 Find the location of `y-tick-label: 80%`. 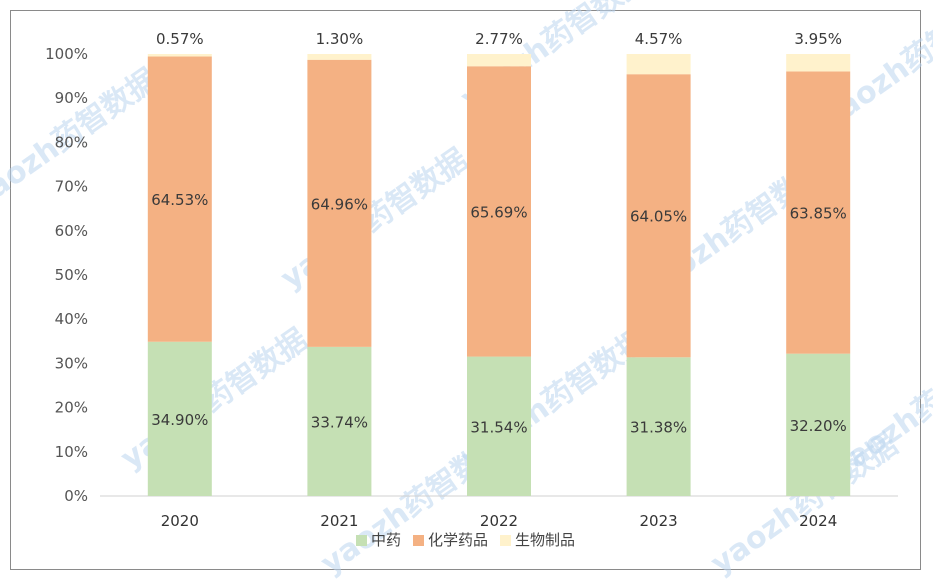

y-tick-label: 80% is located at coordinates (71, 142).